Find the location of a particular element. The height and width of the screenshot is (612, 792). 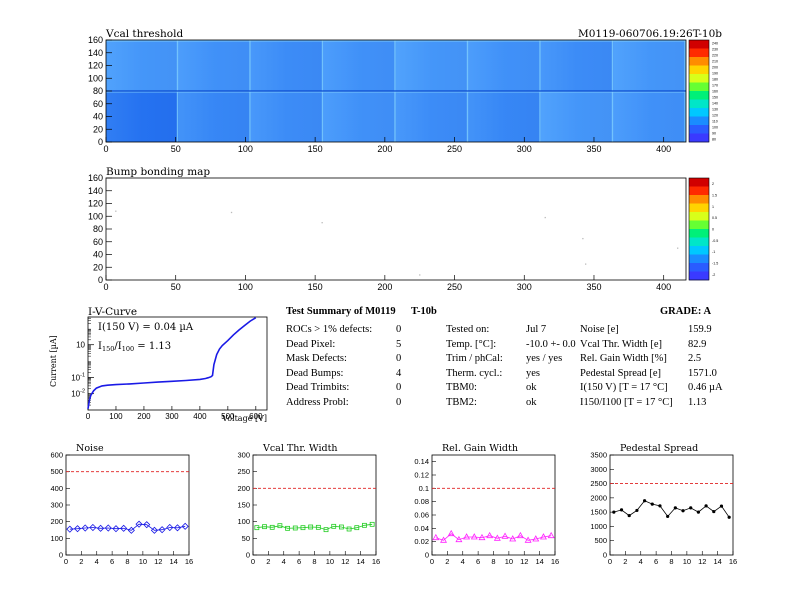

bump-palette-label: -1.5 is located at coordinates (715, 264).